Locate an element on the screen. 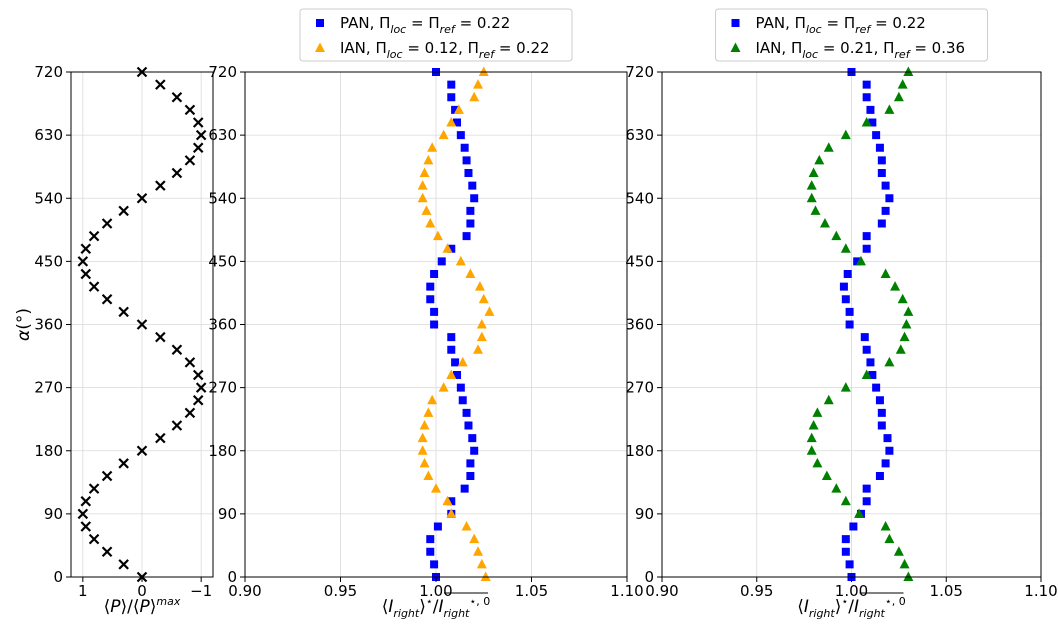 The width and height of the screenshot is (1058, 628). x-tick-label: 1 is located at coordinates (83, 591).